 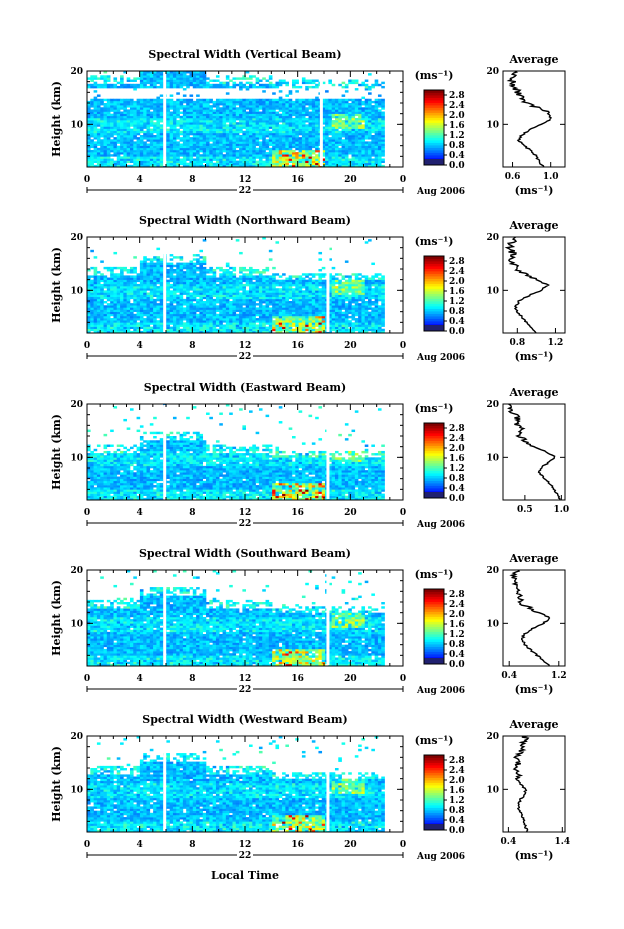 I want to click on x-tick-label: 4, so click(x=140, y=180).